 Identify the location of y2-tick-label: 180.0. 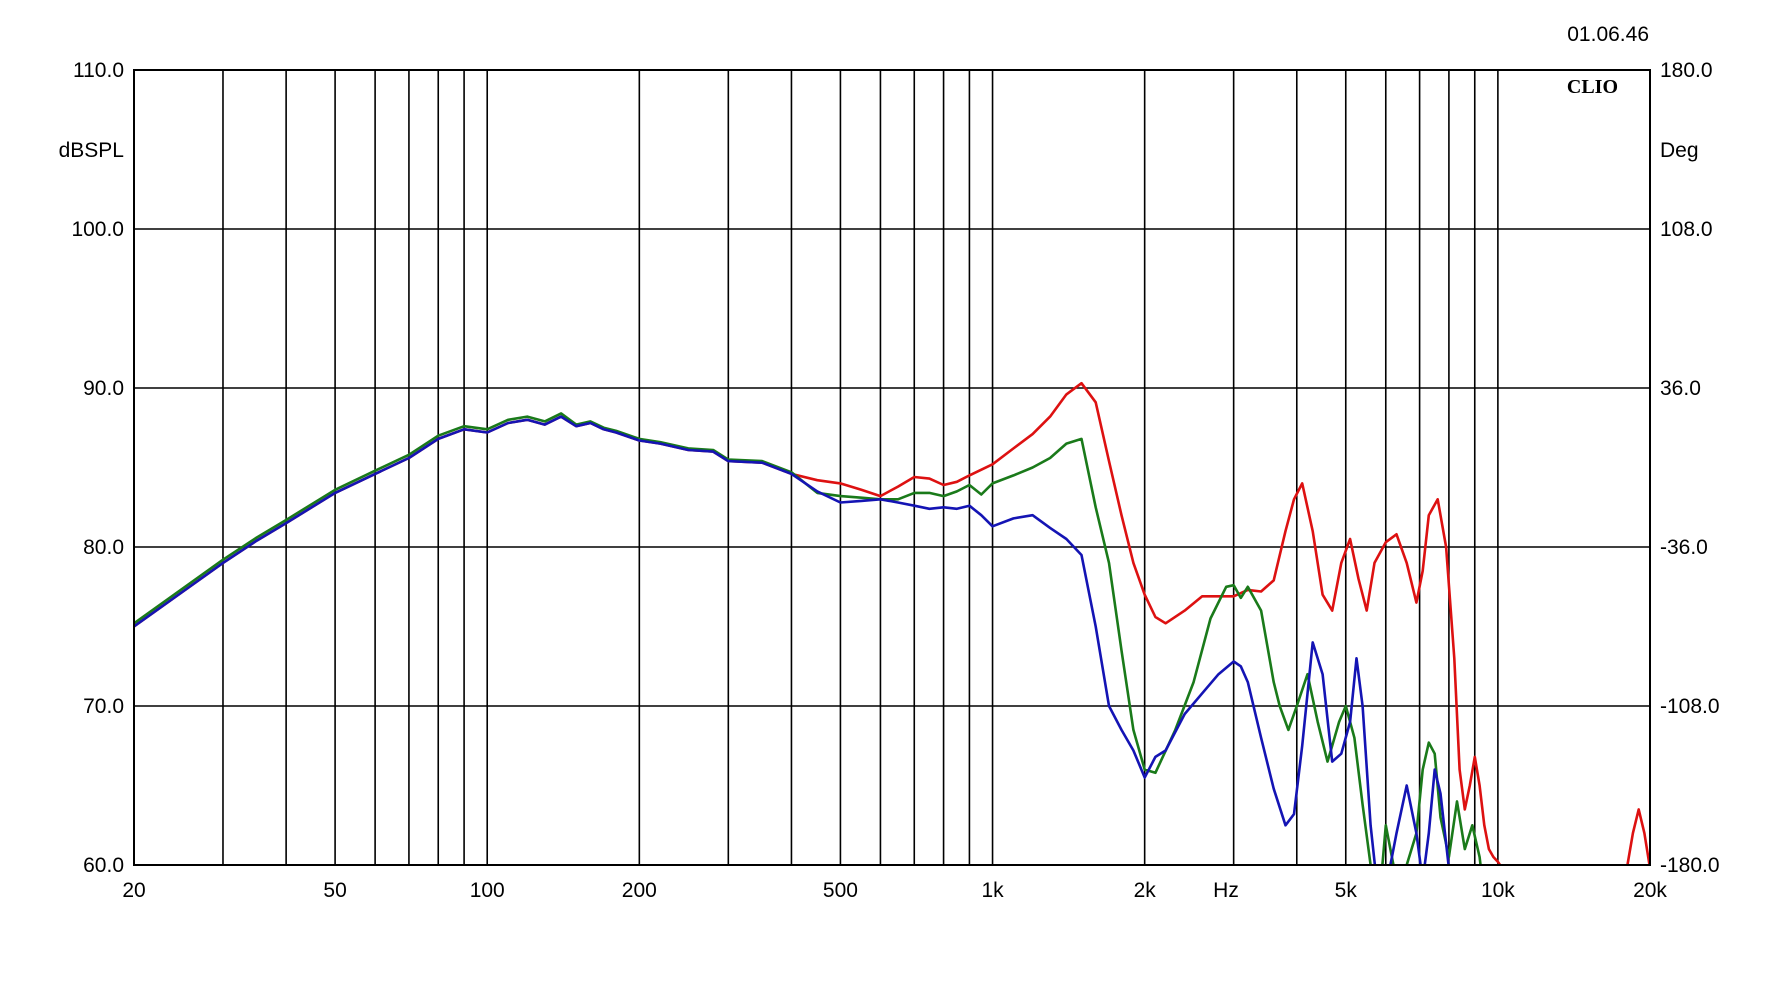
(1686, 70).